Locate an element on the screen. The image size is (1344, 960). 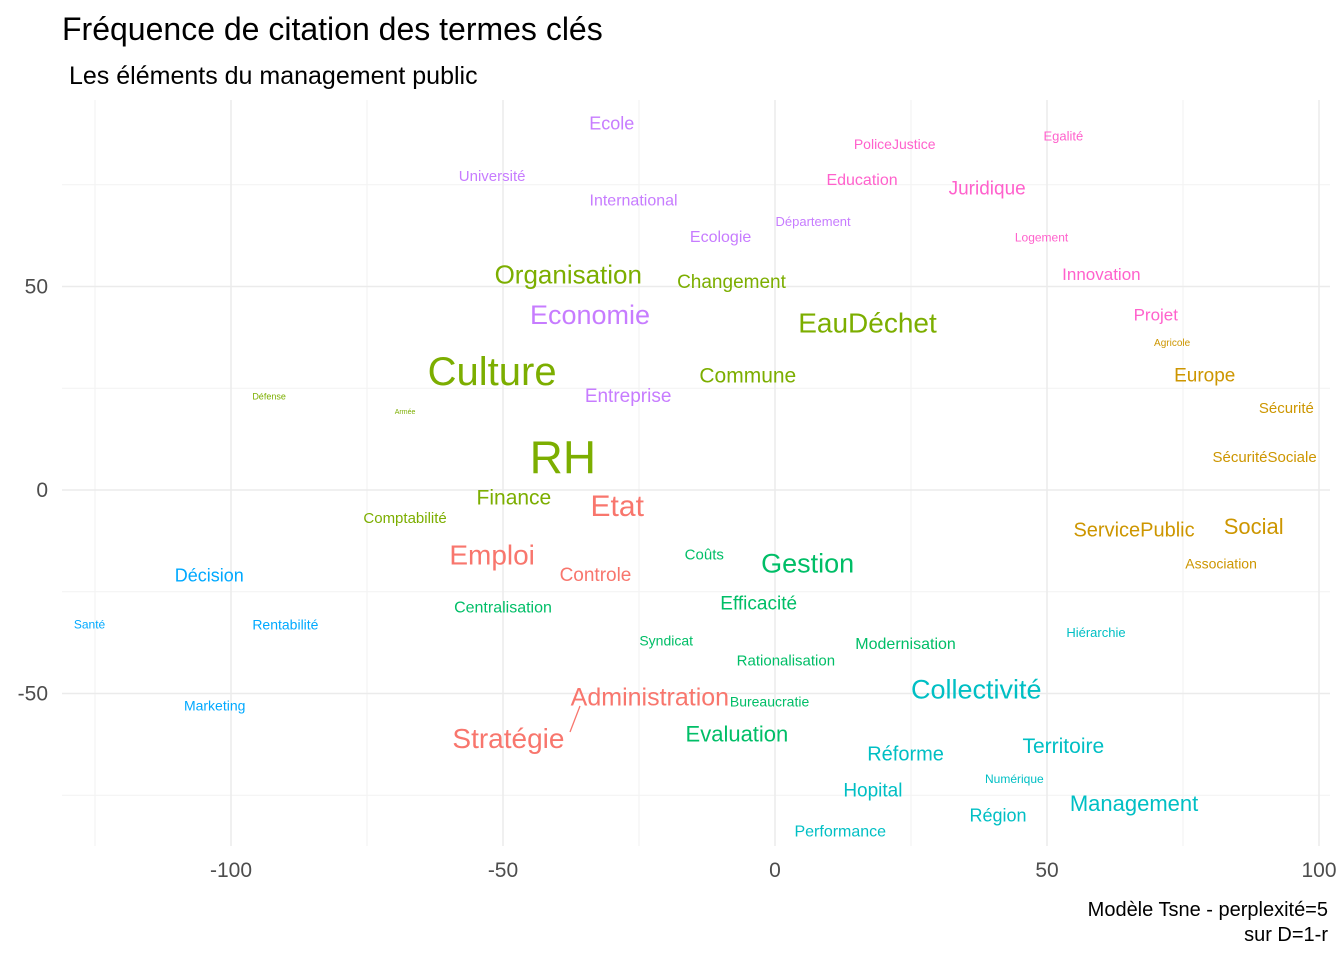
x-tick-label: -50 is located at coordinates (503, 870).